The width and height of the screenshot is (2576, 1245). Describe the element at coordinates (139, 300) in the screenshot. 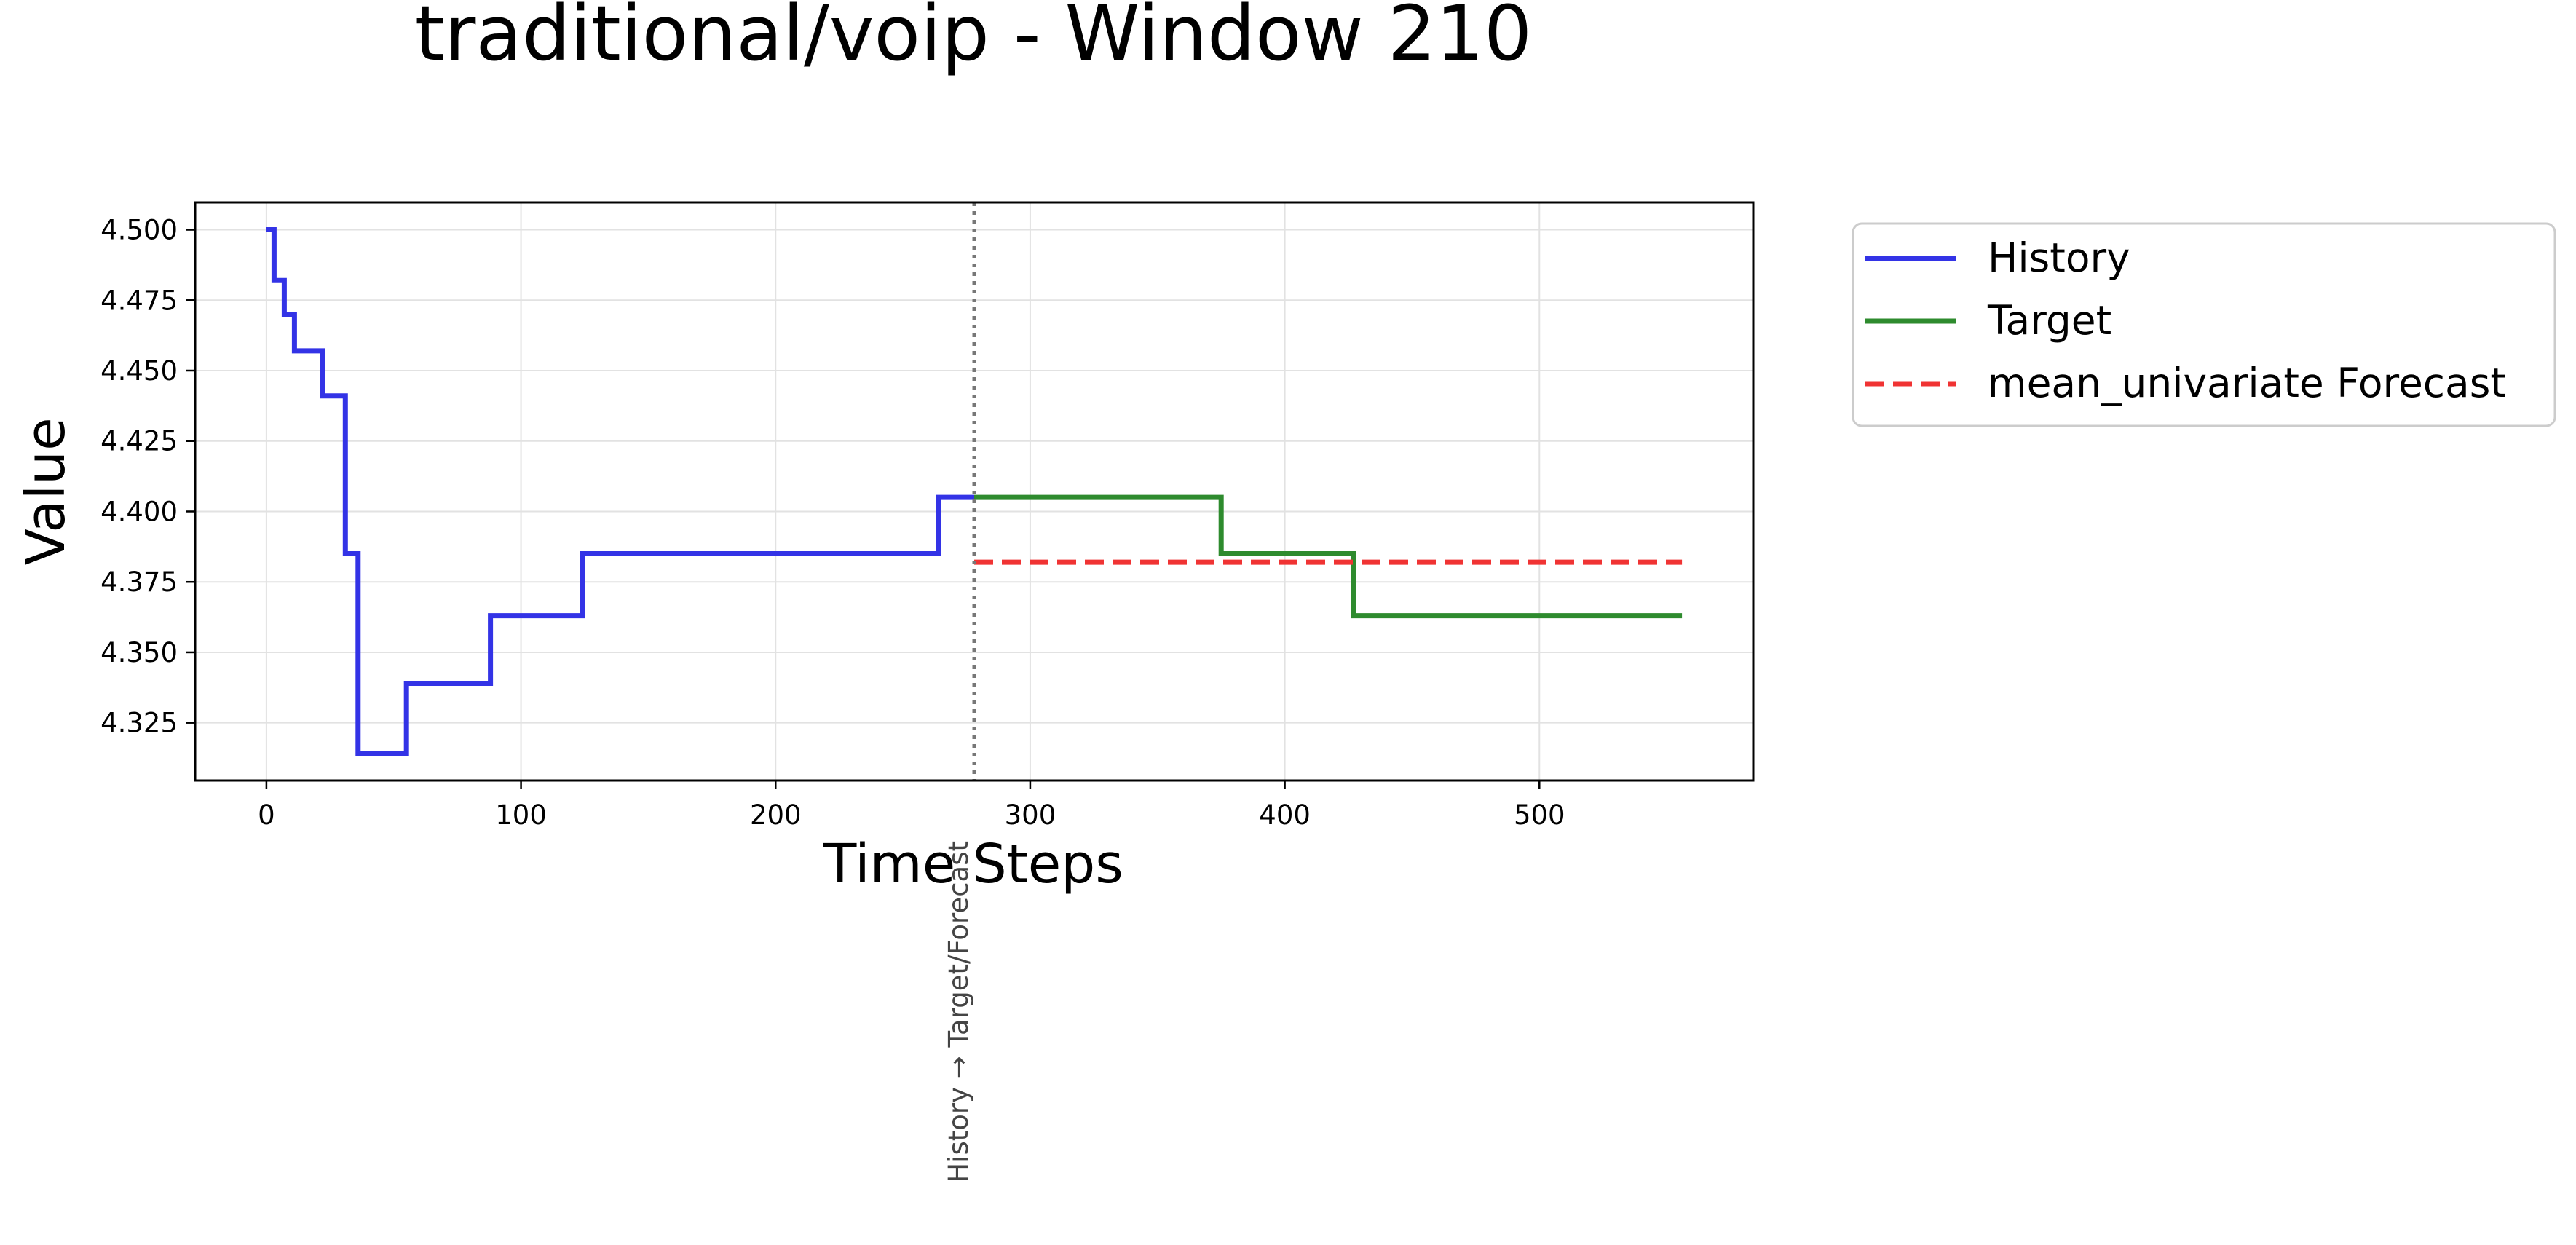

I see `y-tick-label: 4.475` at that location.